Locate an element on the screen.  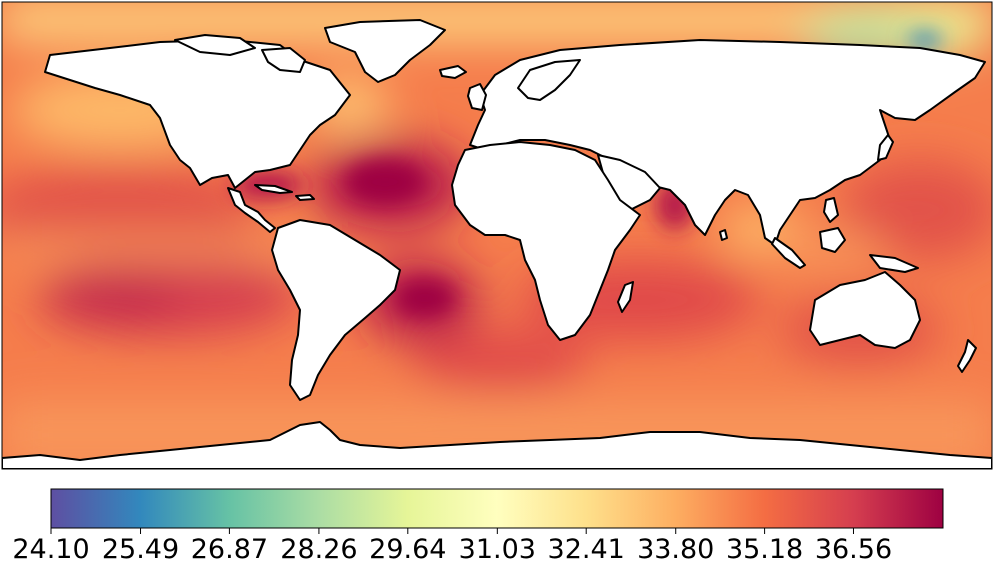
africa is located at coordinates (546, 241).